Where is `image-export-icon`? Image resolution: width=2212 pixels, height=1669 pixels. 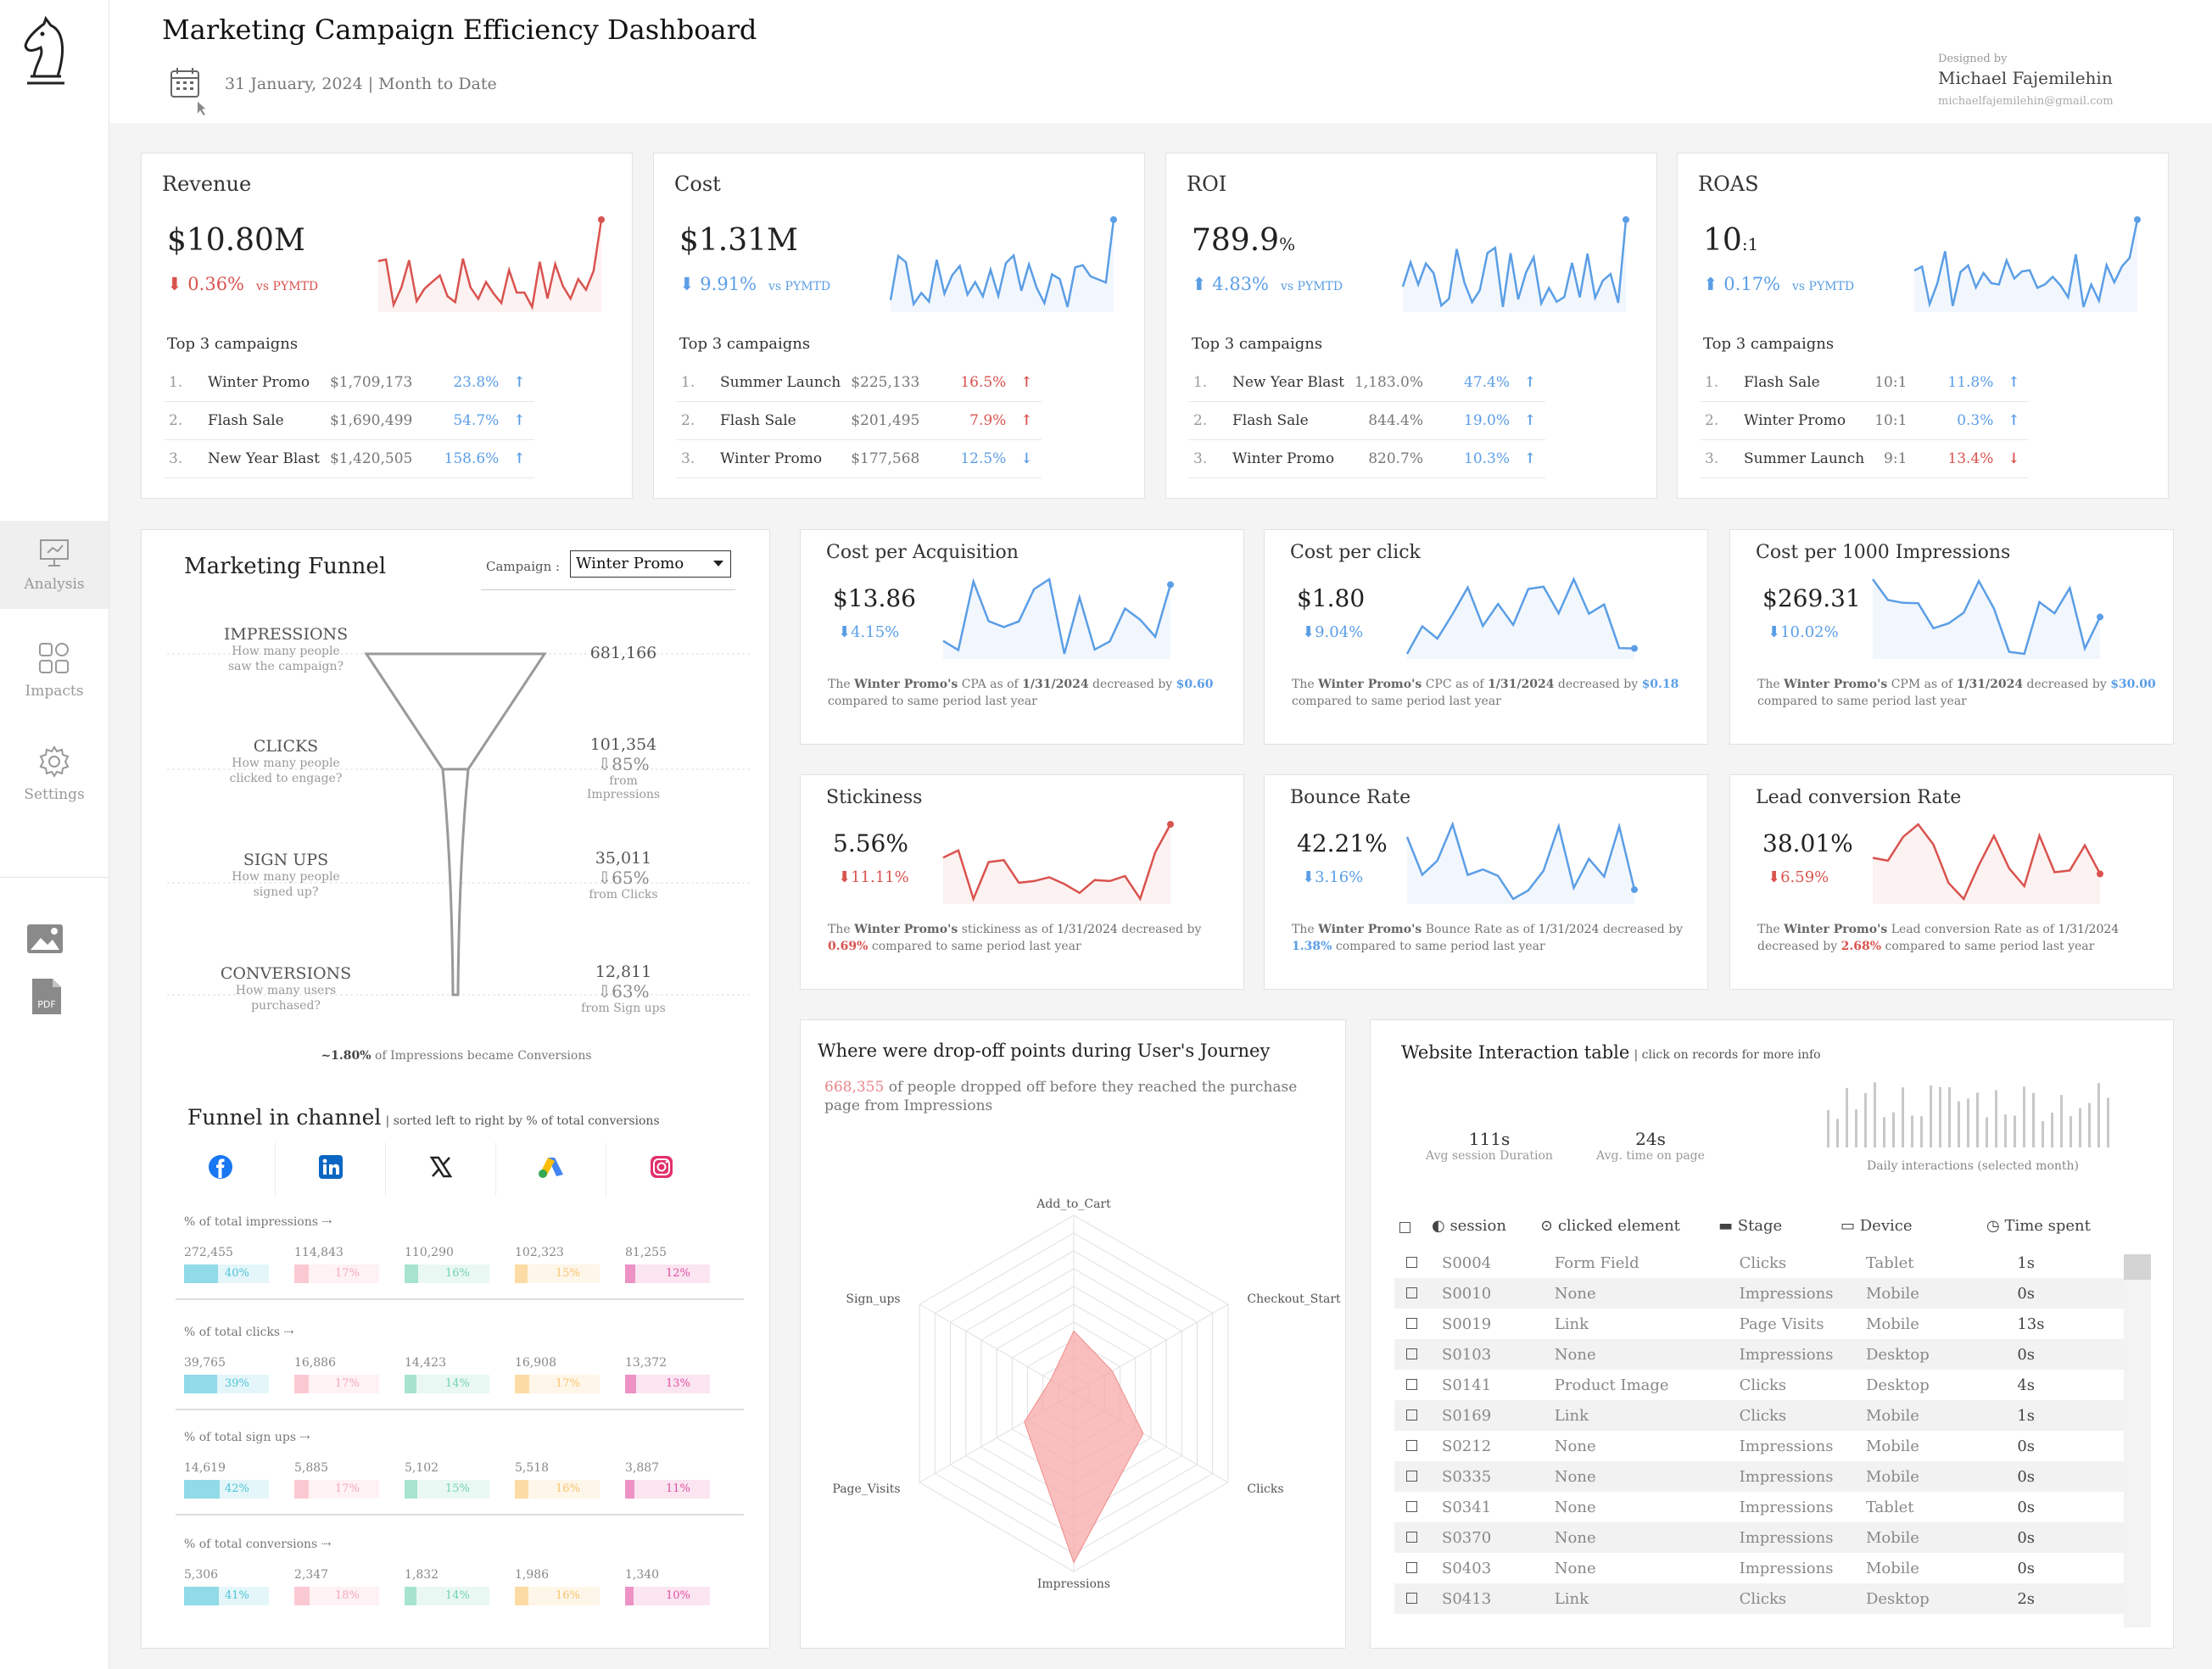
image-export-icon is located at coordinates (44, 940).